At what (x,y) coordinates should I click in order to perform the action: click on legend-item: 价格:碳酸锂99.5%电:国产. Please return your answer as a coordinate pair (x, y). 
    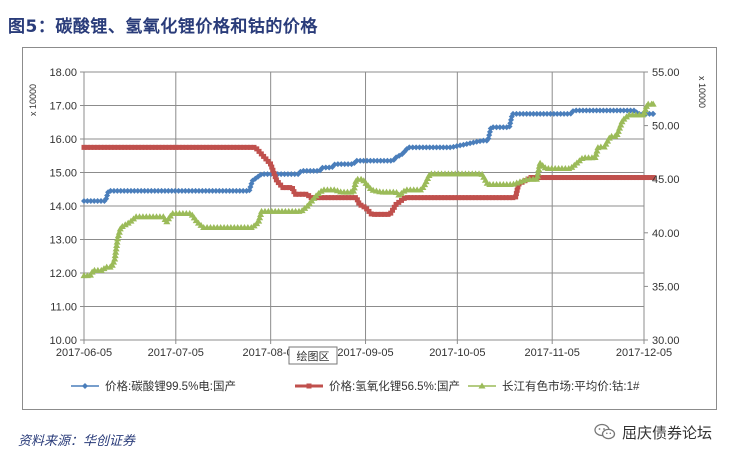
    Looking at the image, I should click on (153, 386).